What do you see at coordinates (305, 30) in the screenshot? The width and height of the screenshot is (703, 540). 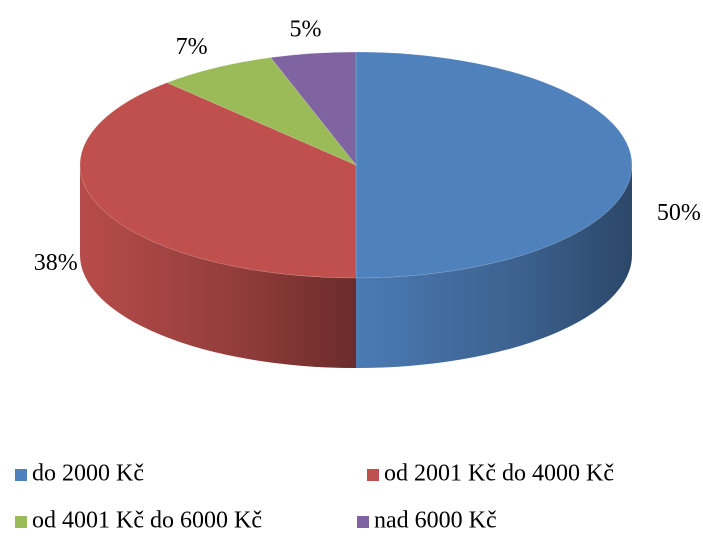 I see `data-label: 5%` at bounding box center [305, 30].